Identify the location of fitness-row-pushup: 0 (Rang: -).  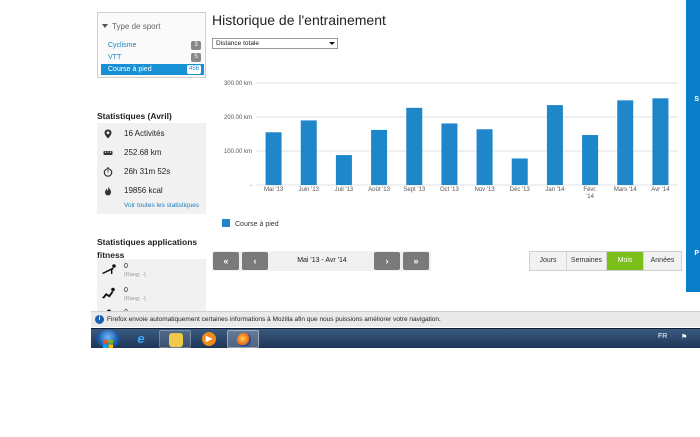
(151, 271).